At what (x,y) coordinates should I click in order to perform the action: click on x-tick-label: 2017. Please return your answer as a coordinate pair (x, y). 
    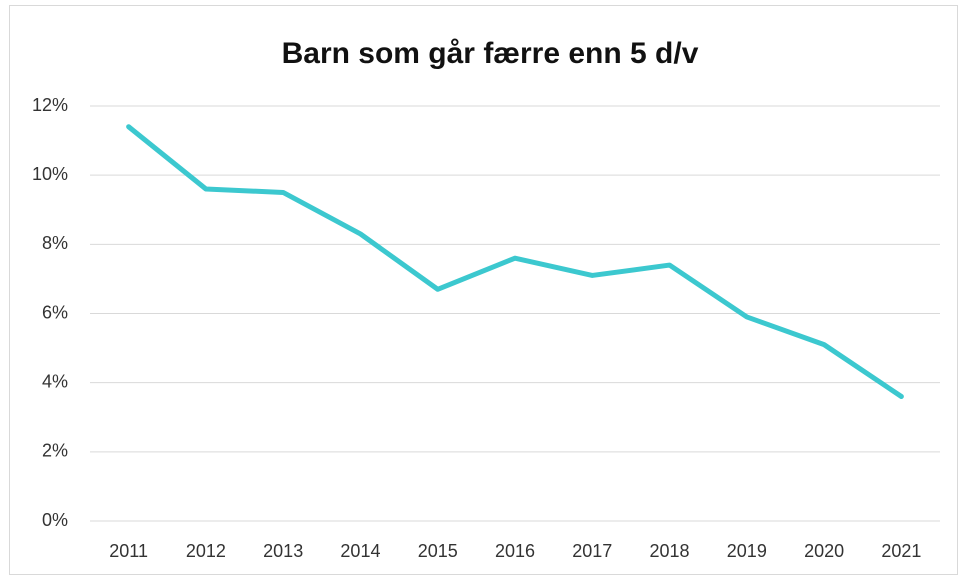
    Looking at the image, I should click on (592, 551).